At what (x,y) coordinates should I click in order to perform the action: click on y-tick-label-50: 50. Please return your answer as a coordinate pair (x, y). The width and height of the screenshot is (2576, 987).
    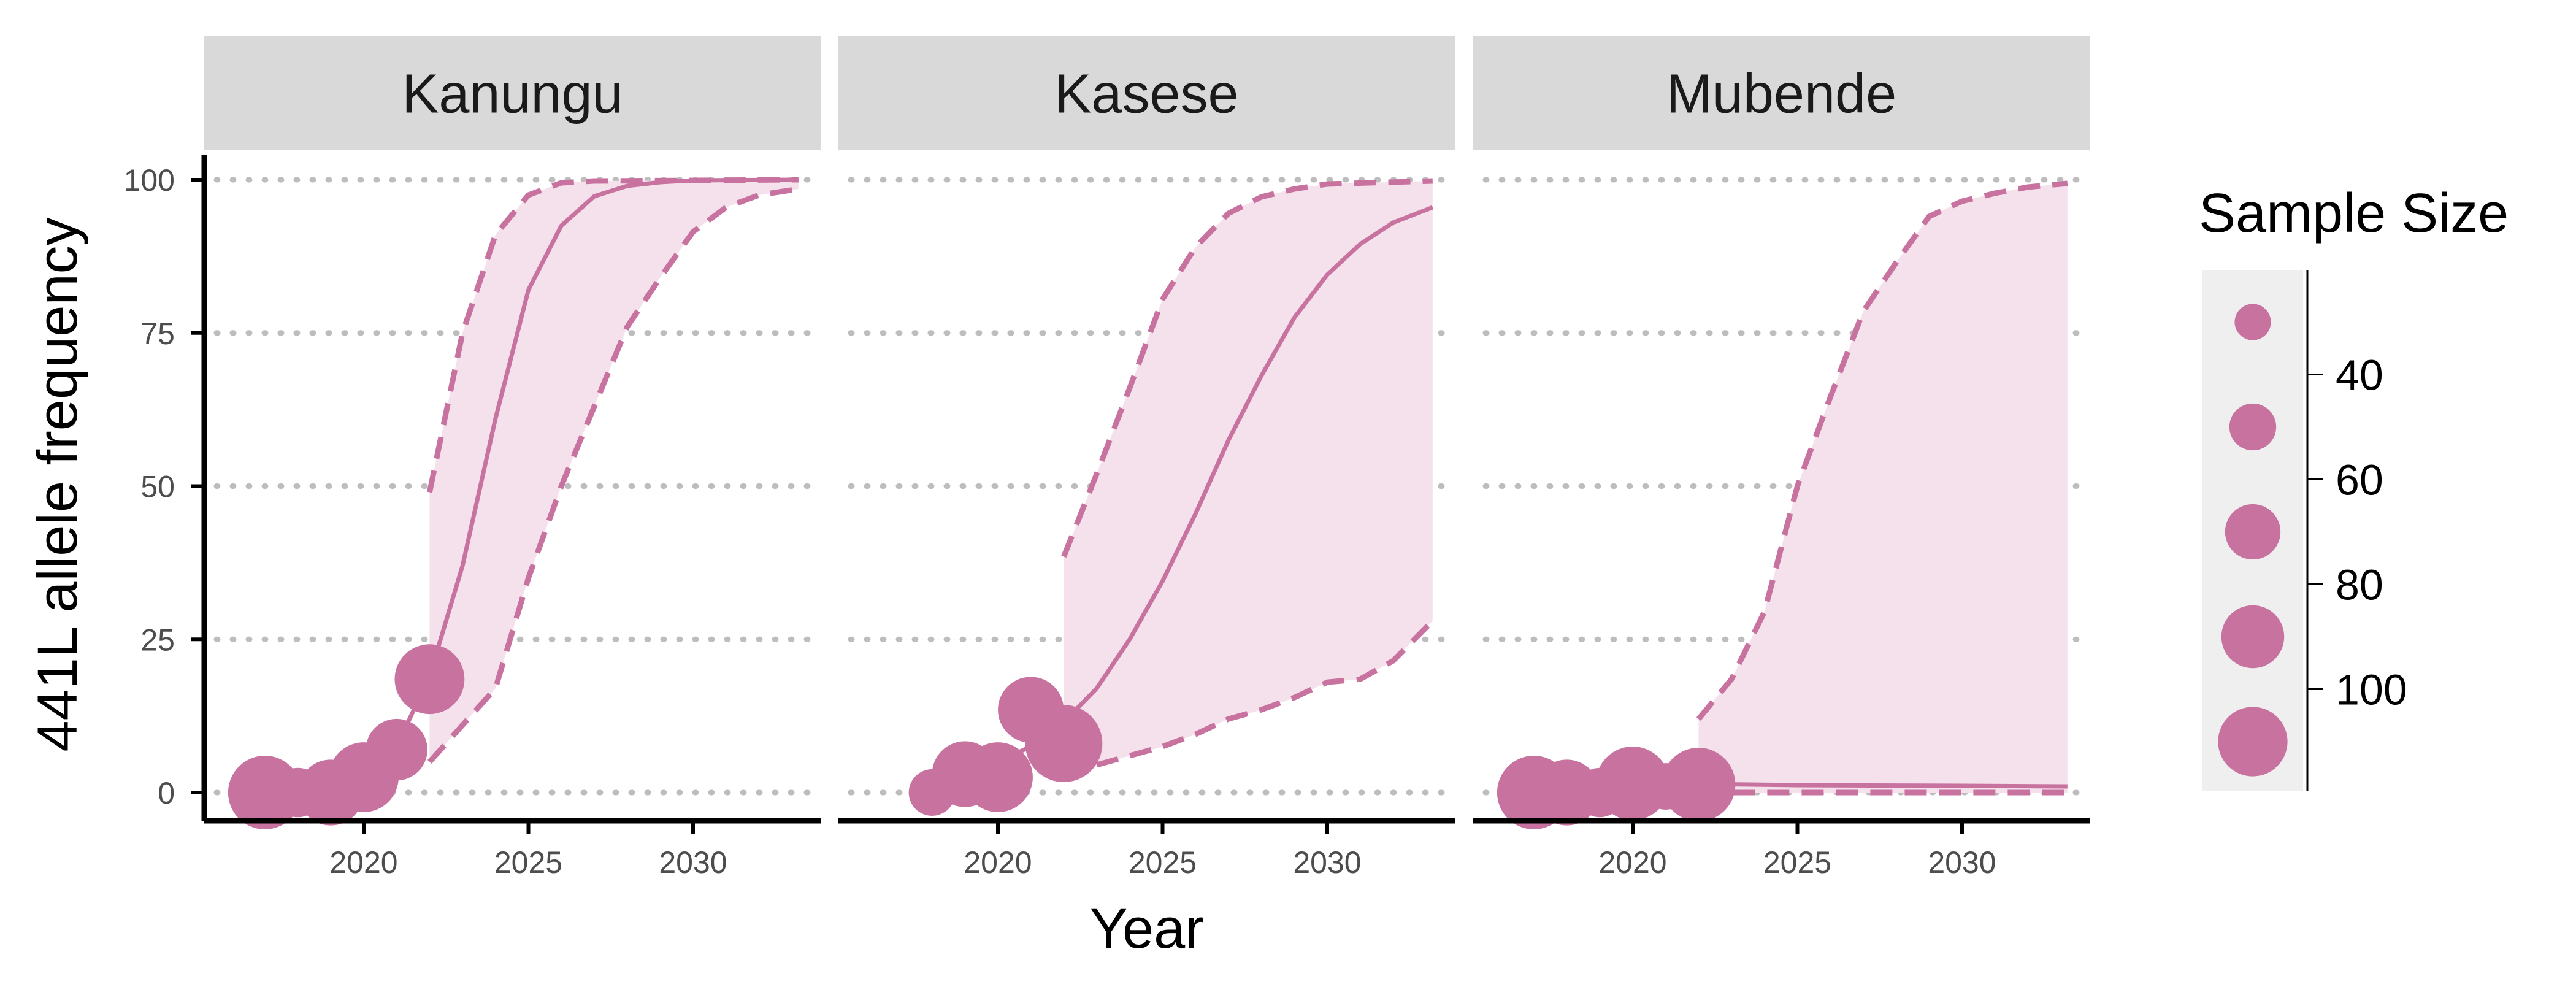
    Looking at the image, I should click on (157, 487).